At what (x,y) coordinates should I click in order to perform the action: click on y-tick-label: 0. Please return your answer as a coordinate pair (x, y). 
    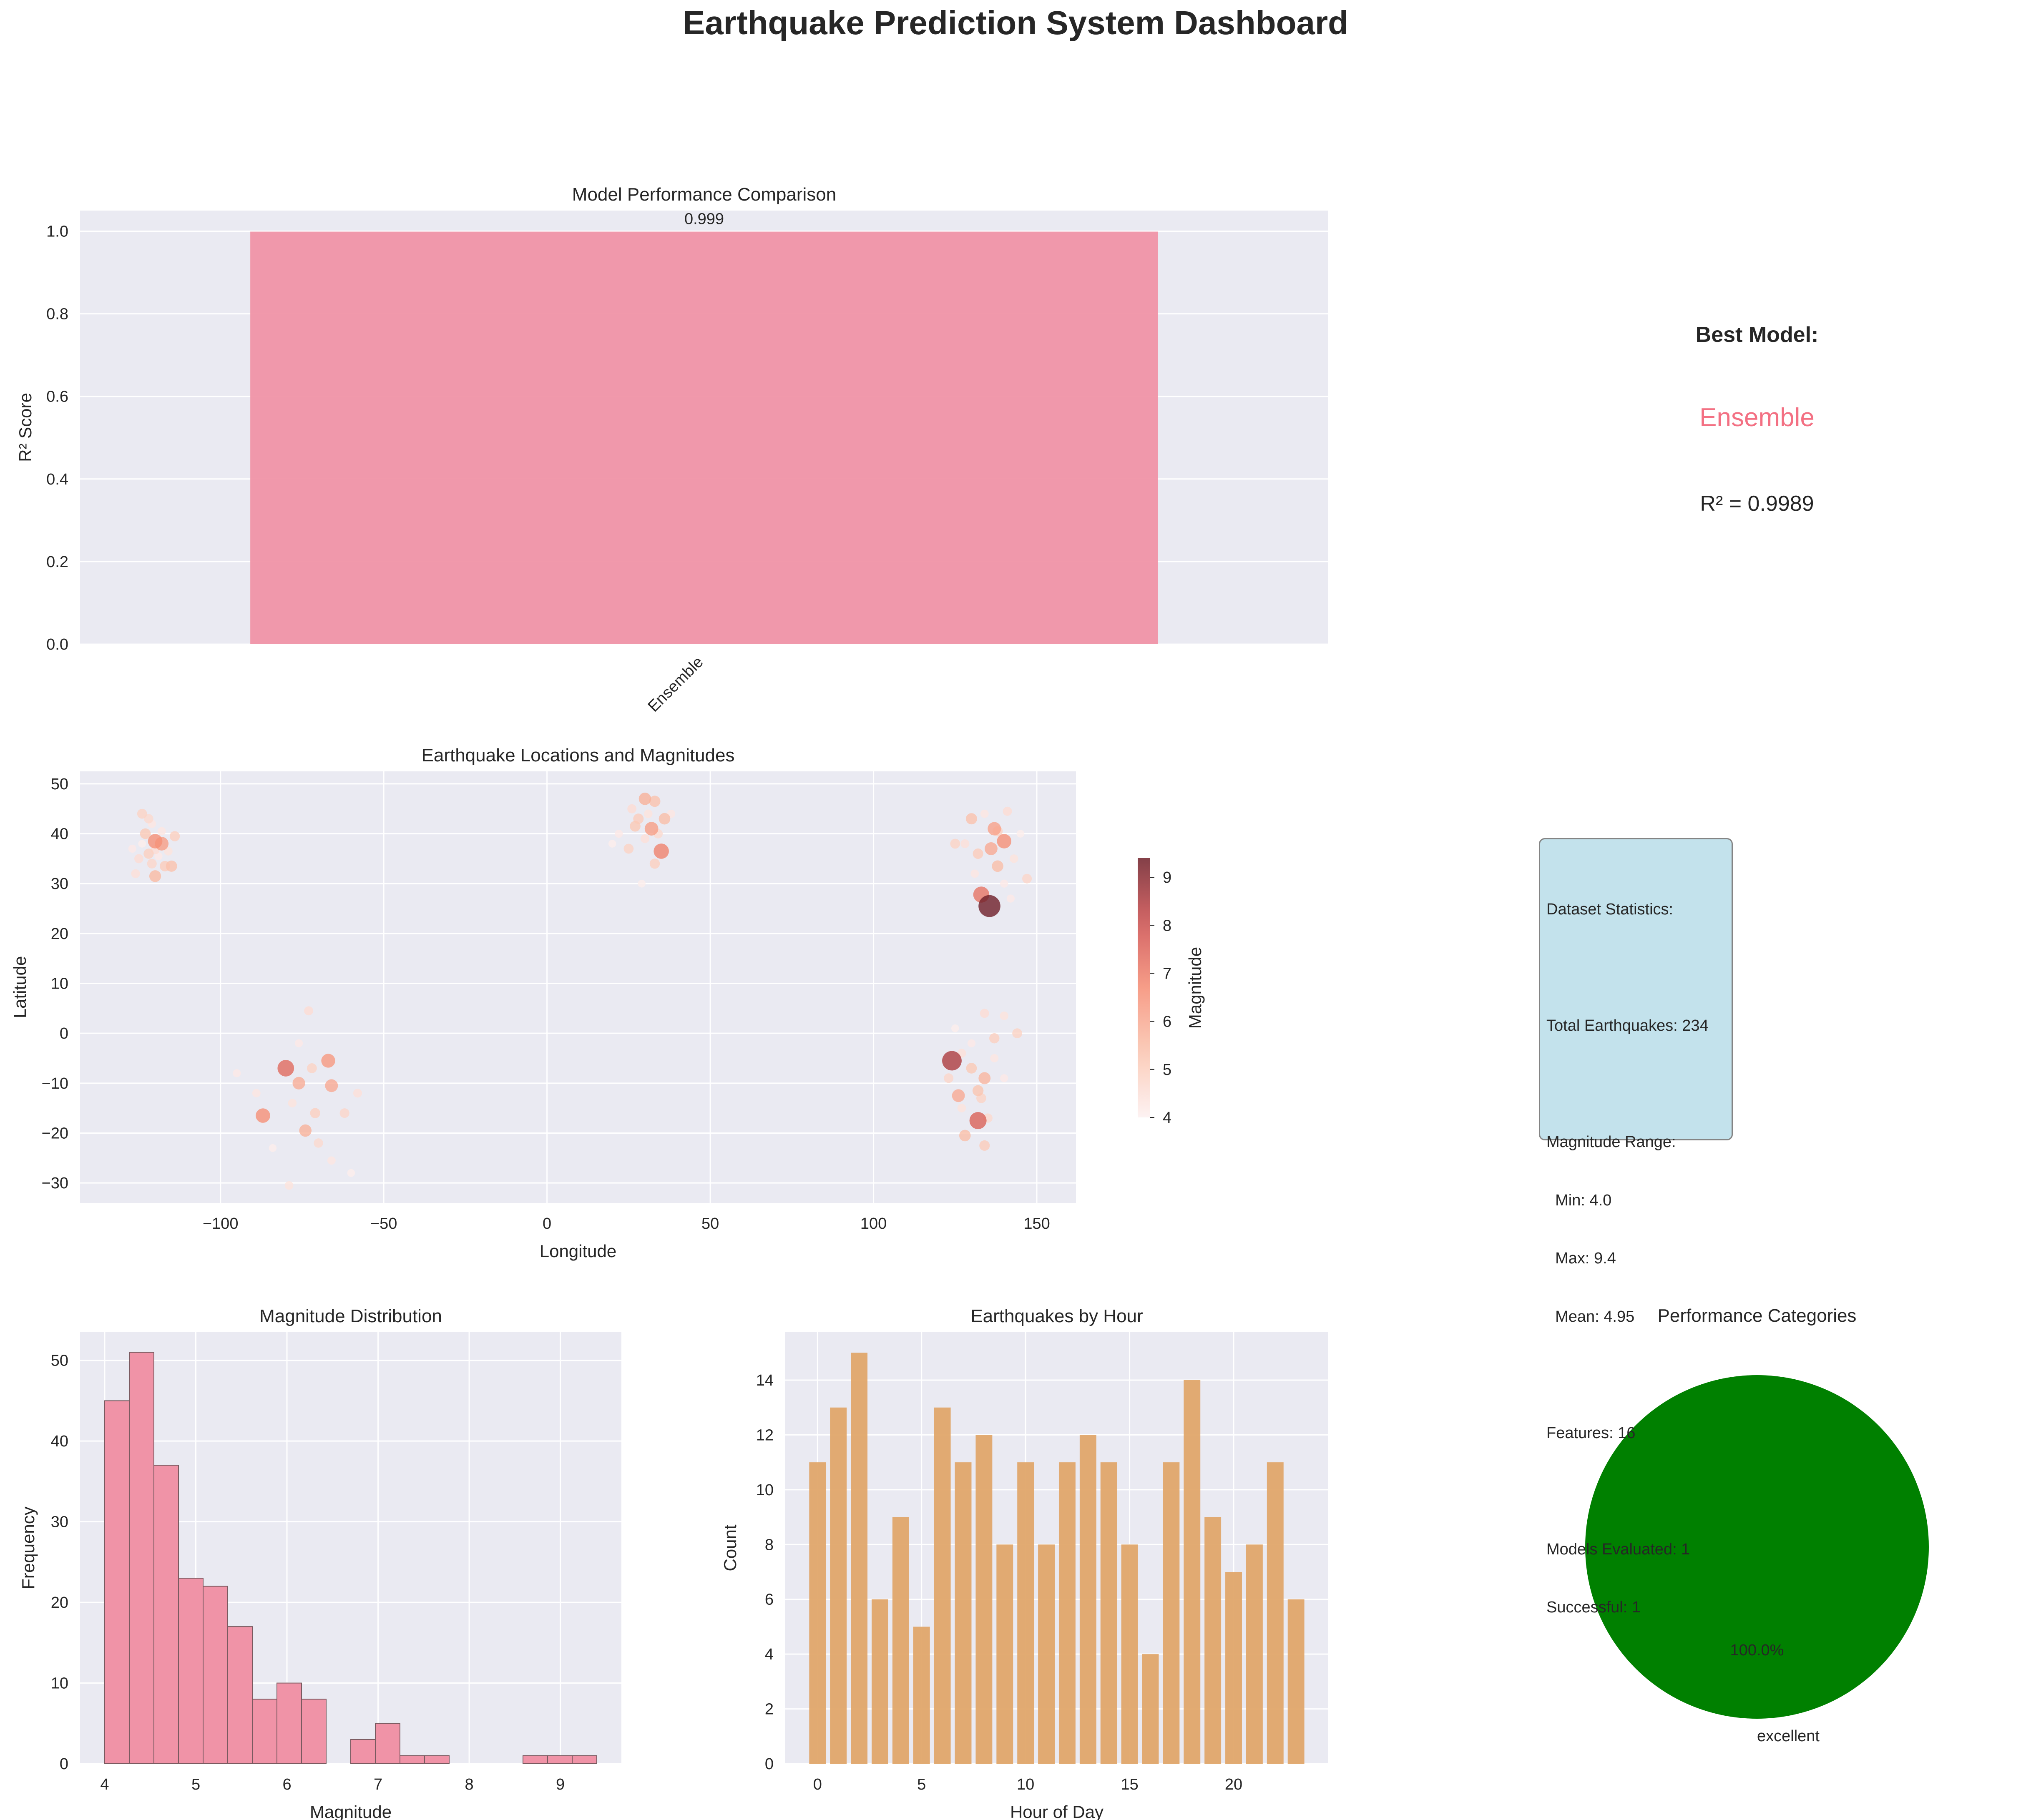
    Looking at the image, I should click on (770, 1764).